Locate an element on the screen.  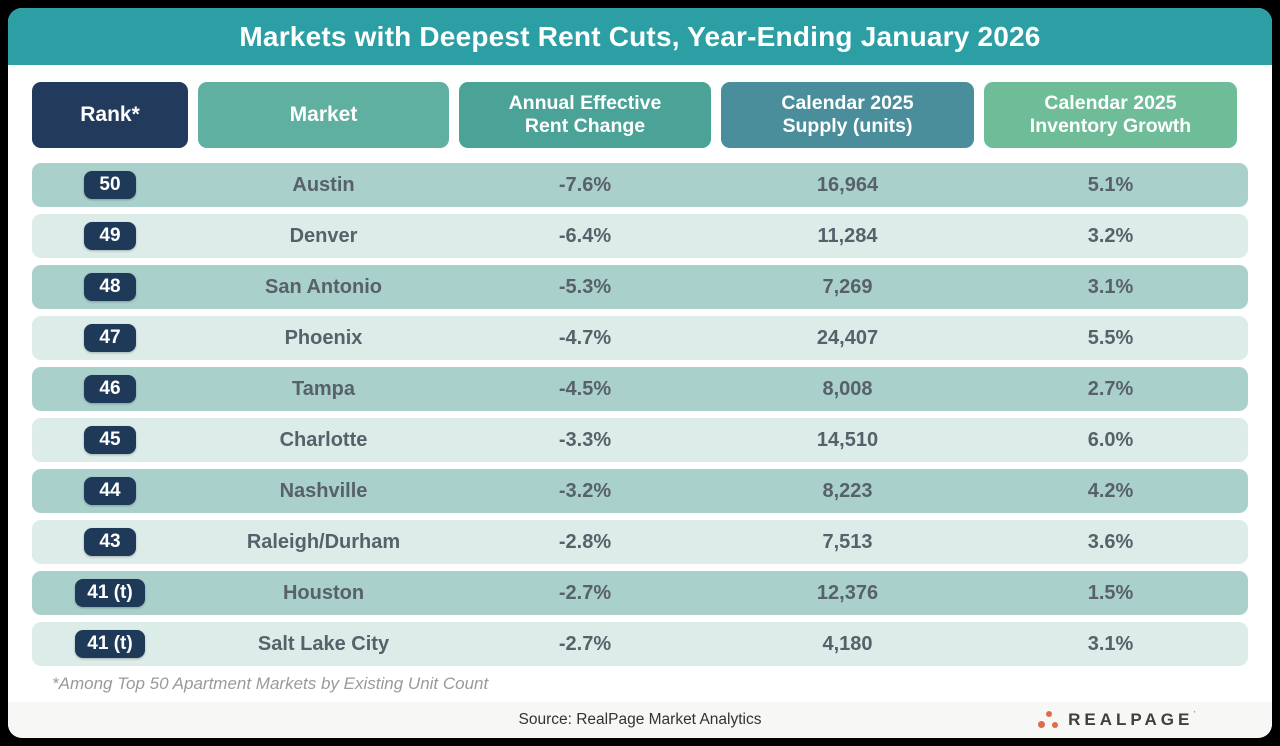
realpage-logo-text: REALPAGEʾ is located at coordinates (1134, 719).